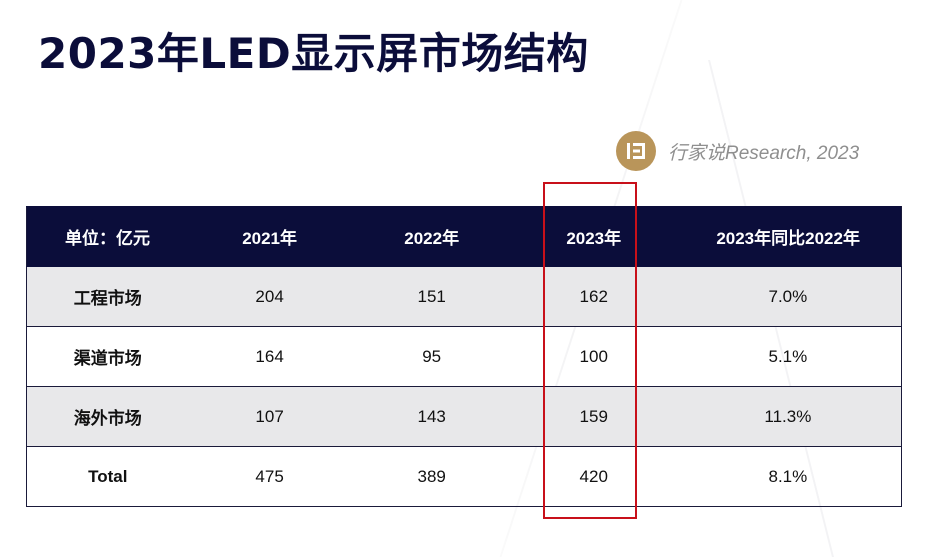 The width and height of the screenshot is (933, 557). I want to click on table-cell: 420, so click(593, 476).